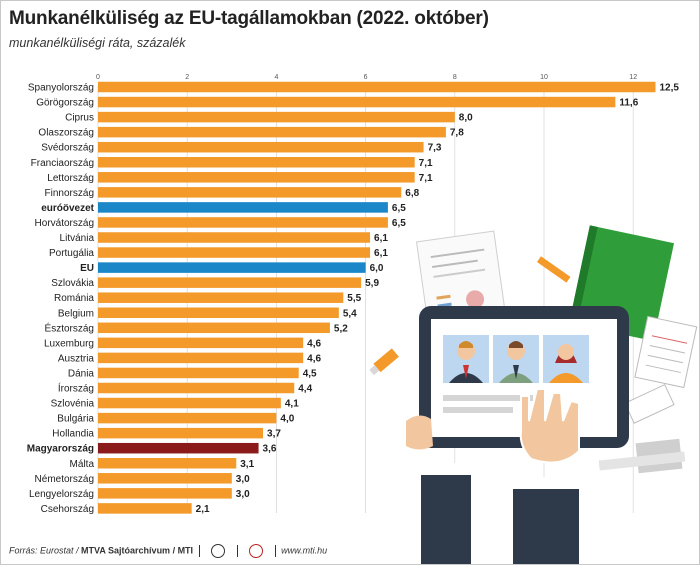  What do you see at coordinates (628, 103) in the screenshot?
I see `value-label: 11,6` at bounding box center [628, 103].